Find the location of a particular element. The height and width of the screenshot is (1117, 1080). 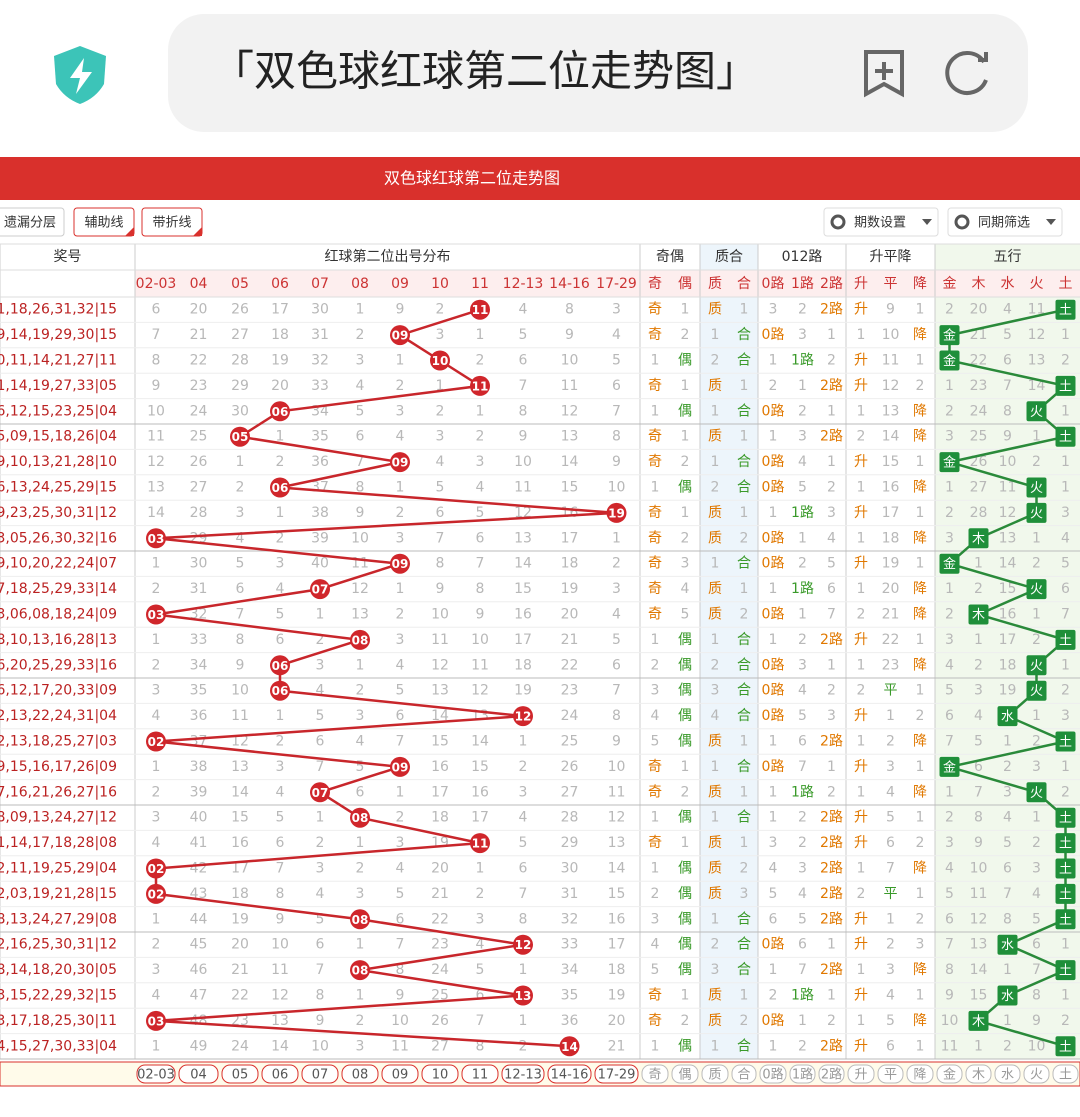

footer-label: 12-13 is located at coordinates (523, 1075).